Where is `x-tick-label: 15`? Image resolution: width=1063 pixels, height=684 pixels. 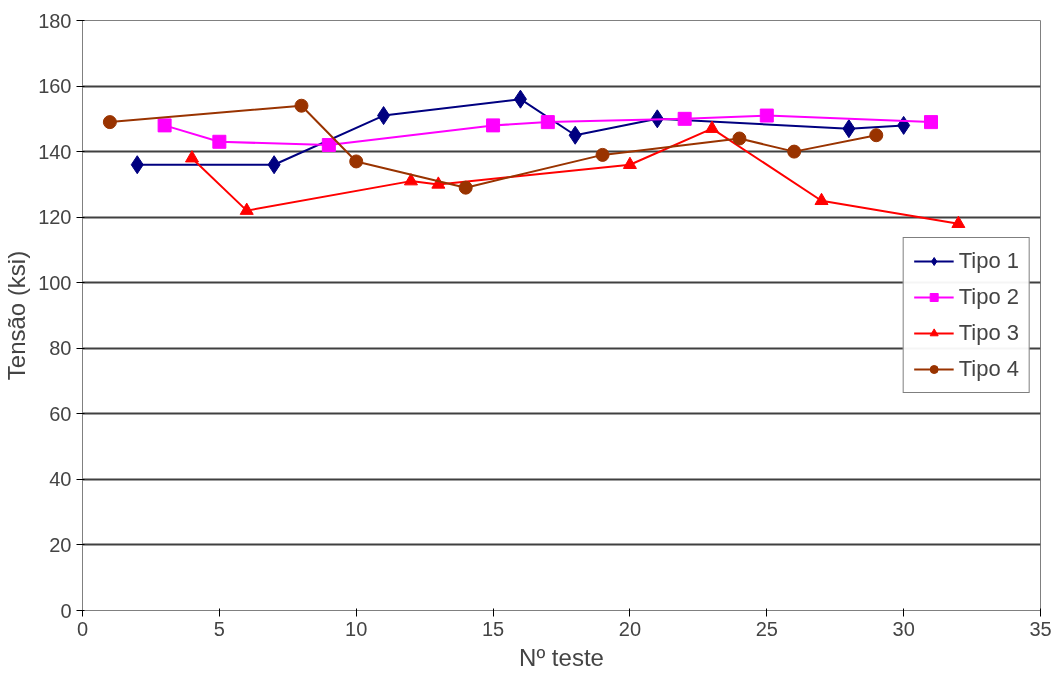
x-tick-label: 15 is located at coordinates (493, 628).